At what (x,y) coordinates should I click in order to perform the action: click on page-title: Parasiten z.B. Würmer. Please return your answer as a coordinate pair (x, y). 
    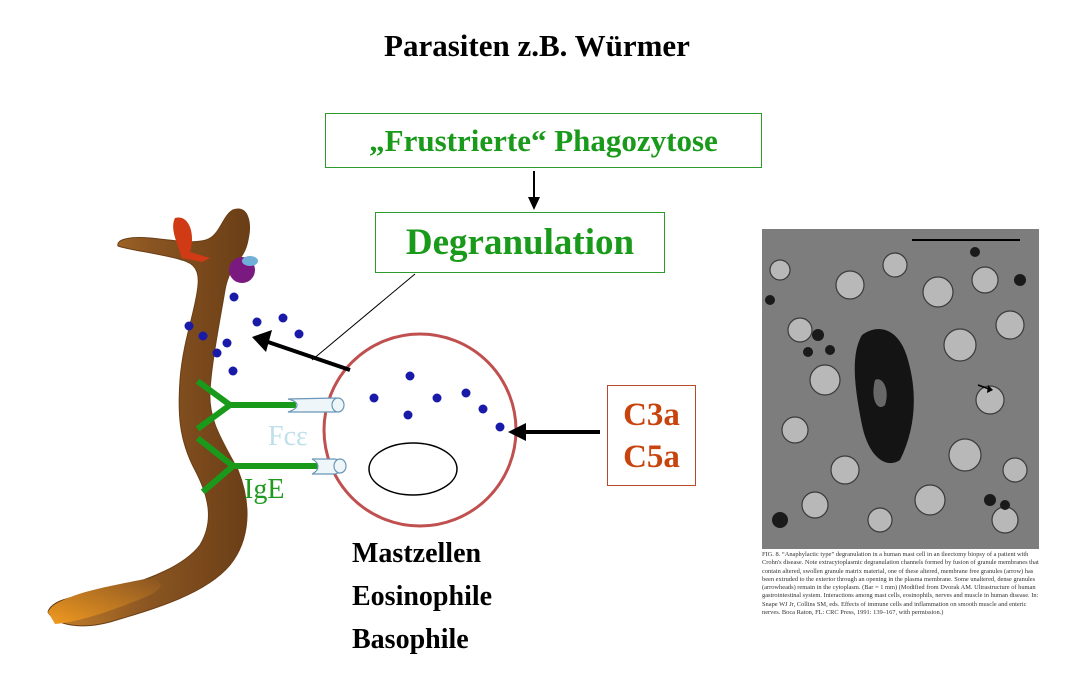
    Looking at the image, I should click on (537, 45).